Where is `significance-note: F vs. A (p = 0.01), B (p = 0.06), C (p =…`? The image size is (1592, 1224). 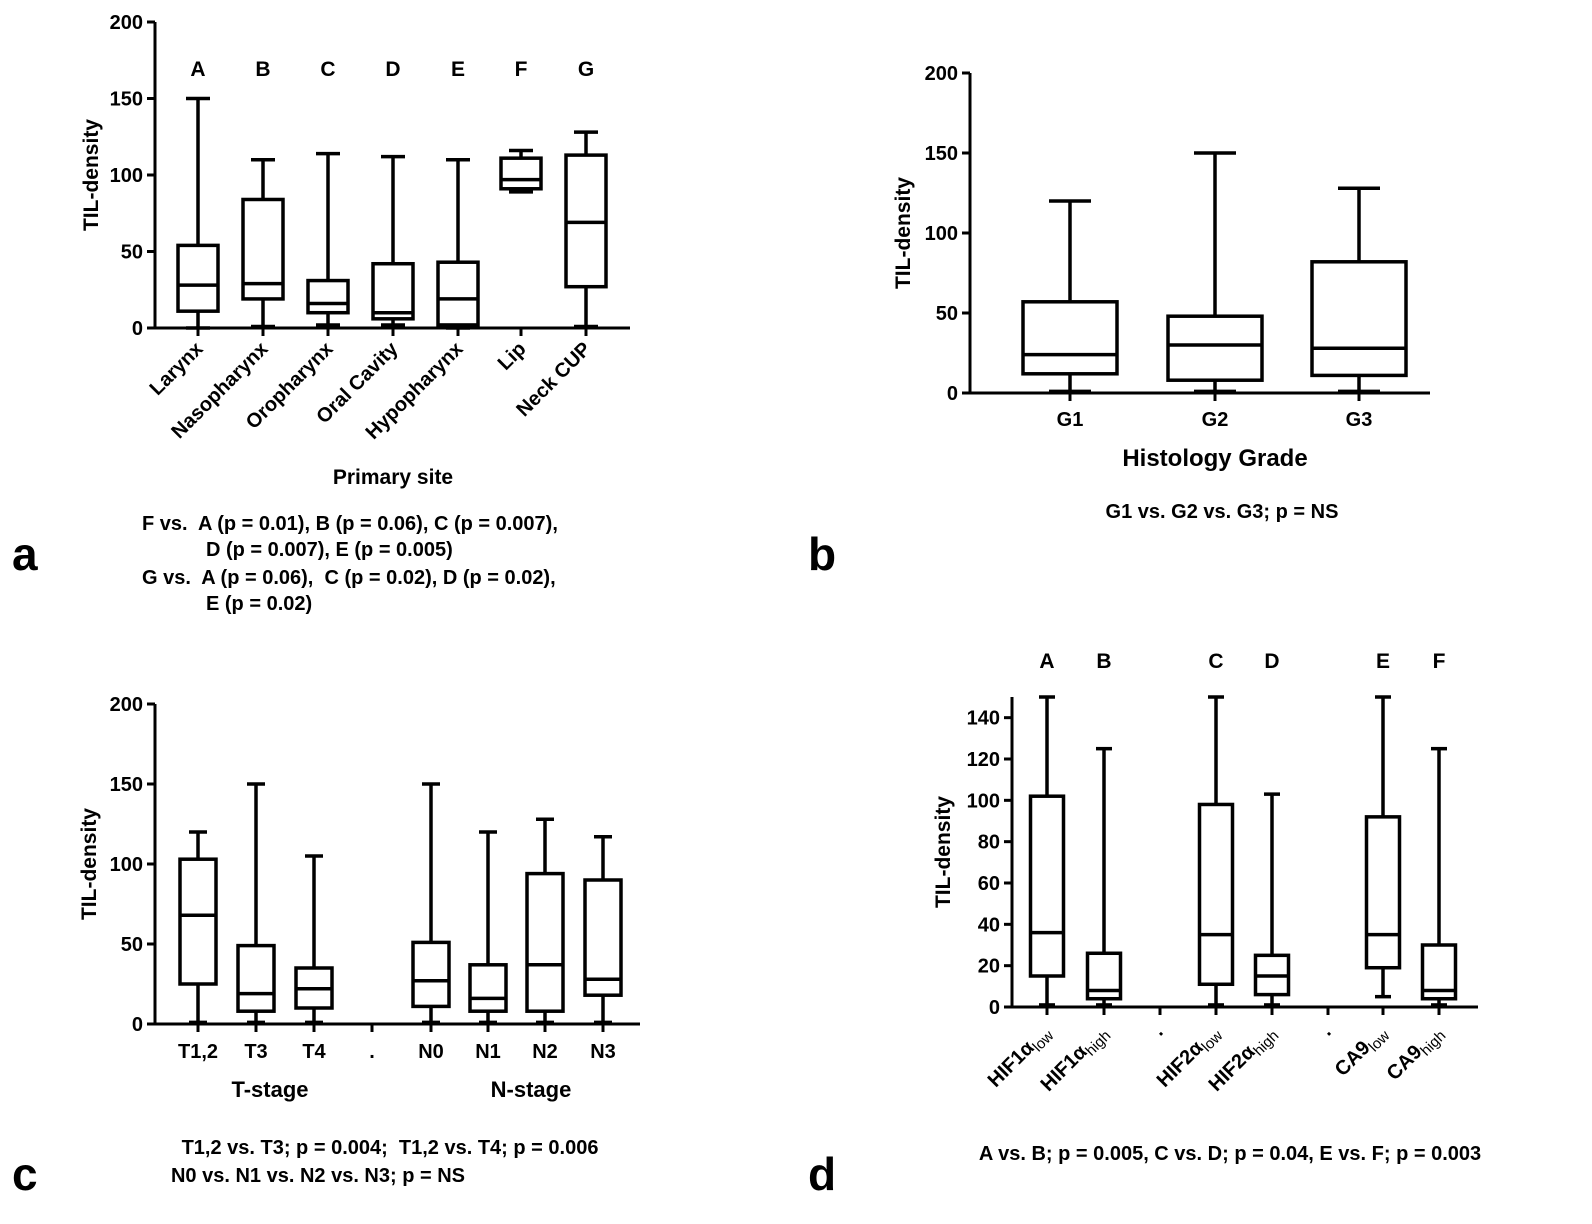 significance-note: F vs. A (p = 0.01), B (p = 0.06), C (p =… is located at coordinates (350, 524).